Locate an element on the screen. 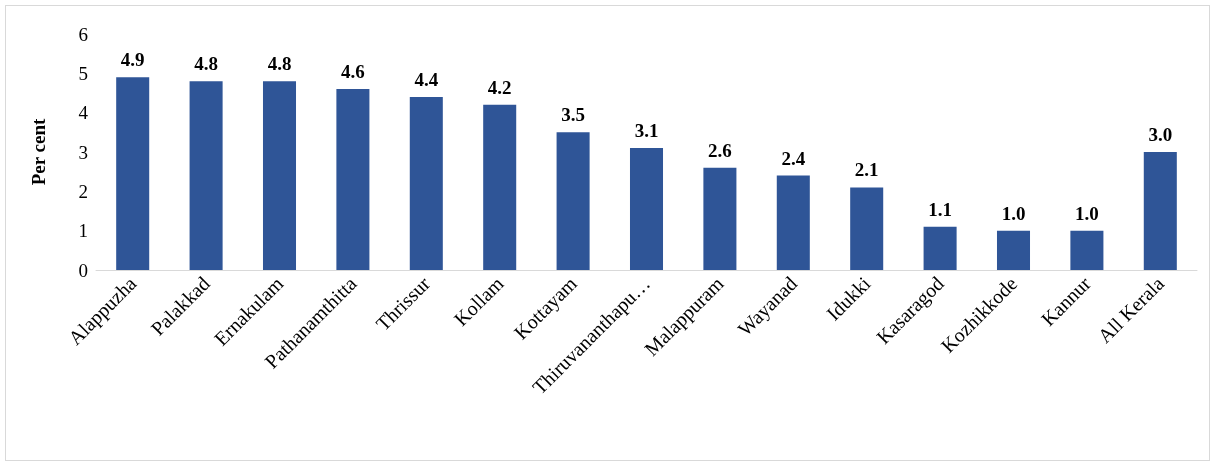 The image size is (1215, 466). data-label: 3.0 is located at coordinates (1160, 134).